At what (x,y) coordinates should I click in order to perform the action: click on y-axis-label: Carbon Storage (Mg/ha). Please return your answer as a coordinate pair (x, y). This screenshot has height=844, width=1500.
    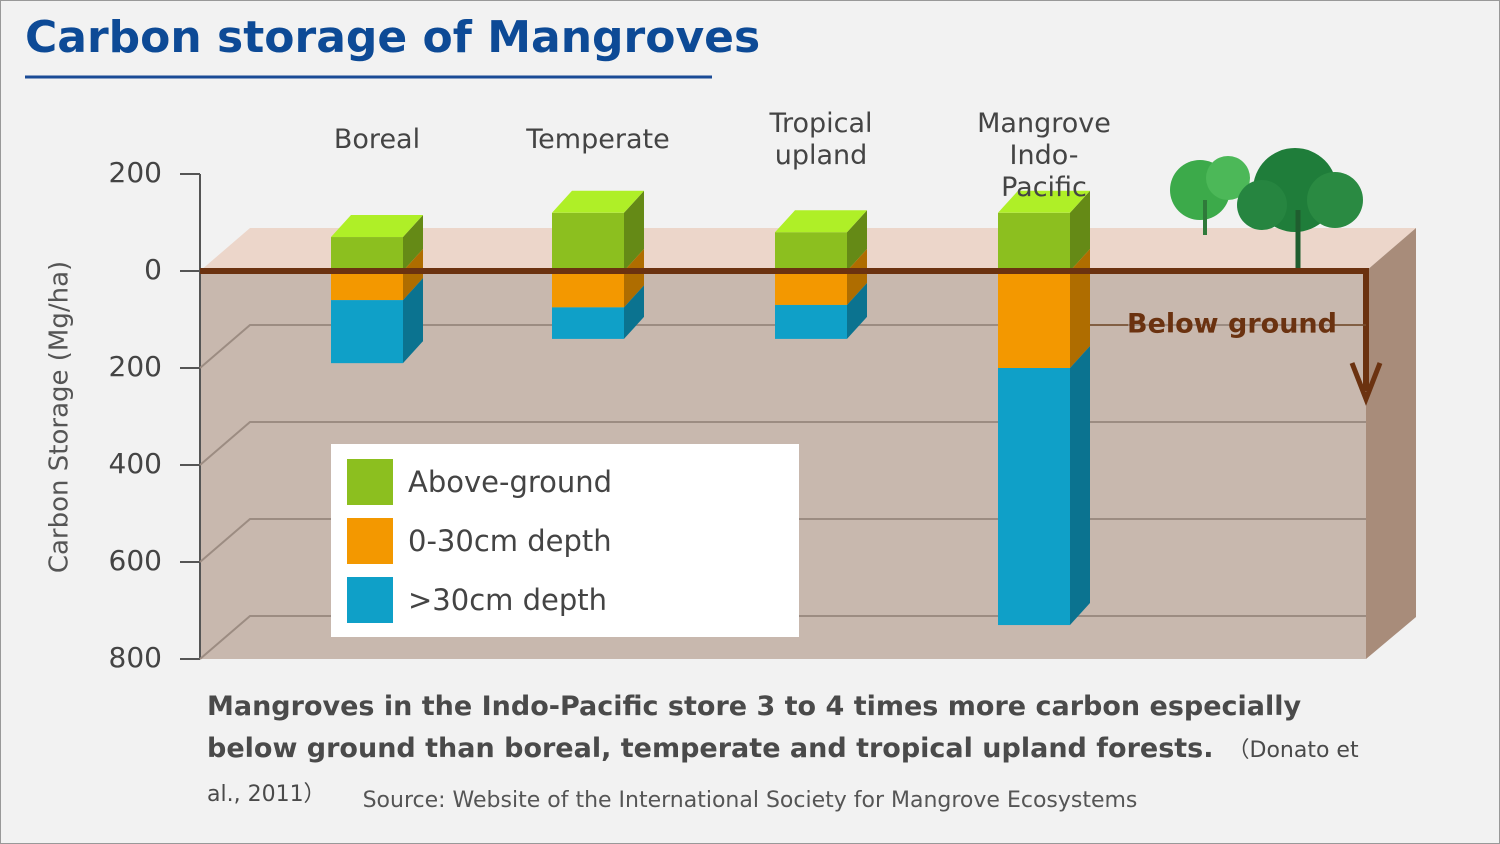
    Looking at the image, I should click on (60, 417).